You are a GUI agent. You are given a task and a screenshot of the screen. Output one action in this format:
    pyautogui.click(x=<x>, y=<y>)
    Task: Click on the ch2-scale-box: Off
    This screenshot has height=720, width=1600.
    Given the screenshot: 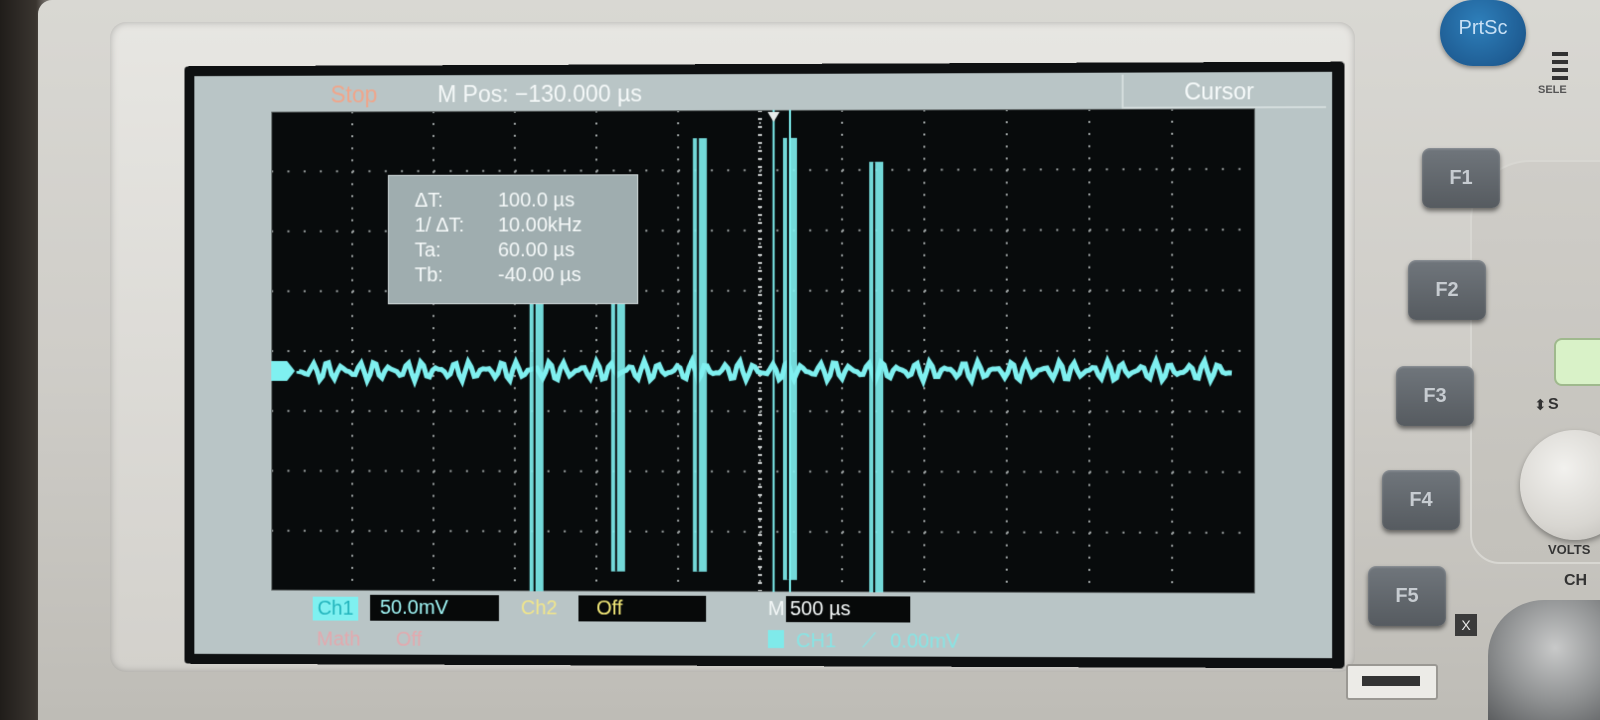 What is the action you would take?
    pyautogui.click(x=642, y=608)
    